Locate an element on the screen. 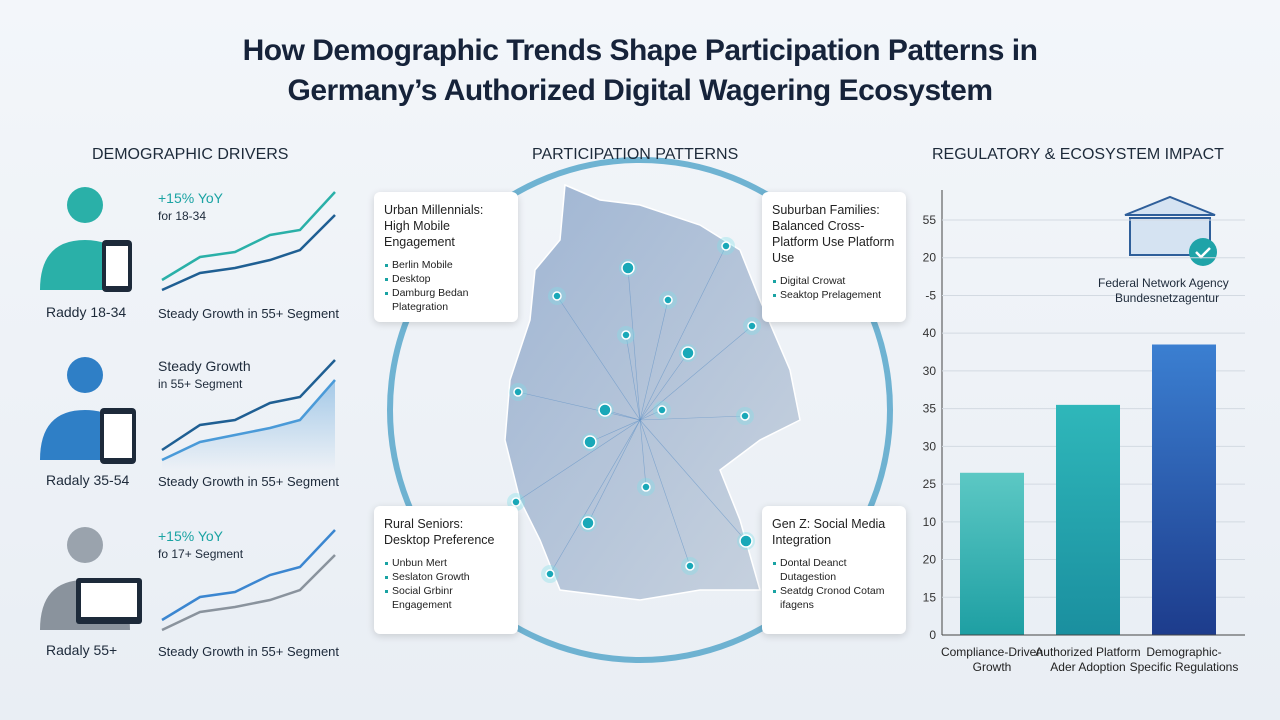 This screenshot has height=720, width=1280. agency-name: Federal Network Agency is located at coordinates (1163, 283).